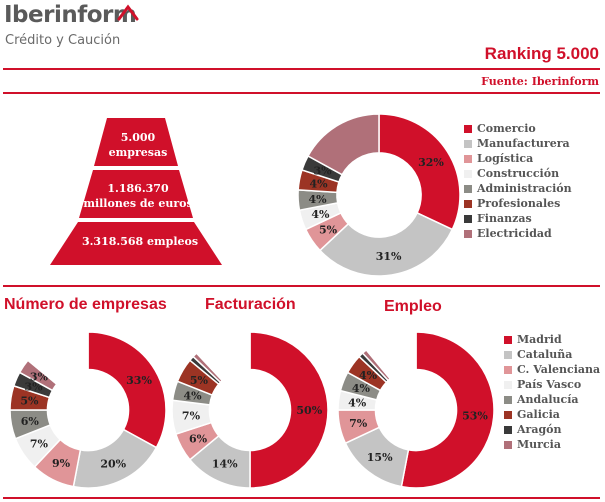  Describe the element at coordinates (380, 457) in the screenshot. I see `chart3-label-1: 15%` at that location.